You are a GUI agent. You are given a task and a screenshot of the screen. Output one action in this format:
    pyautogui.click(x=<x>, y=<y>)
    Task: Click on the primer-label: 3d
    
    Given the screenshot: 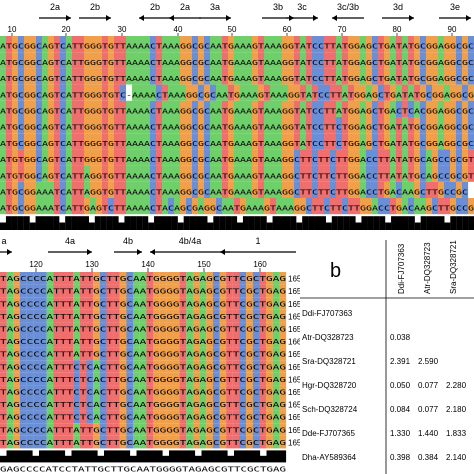 What is the action you would take?
    pyautogui.click(x=398, y=7)
    